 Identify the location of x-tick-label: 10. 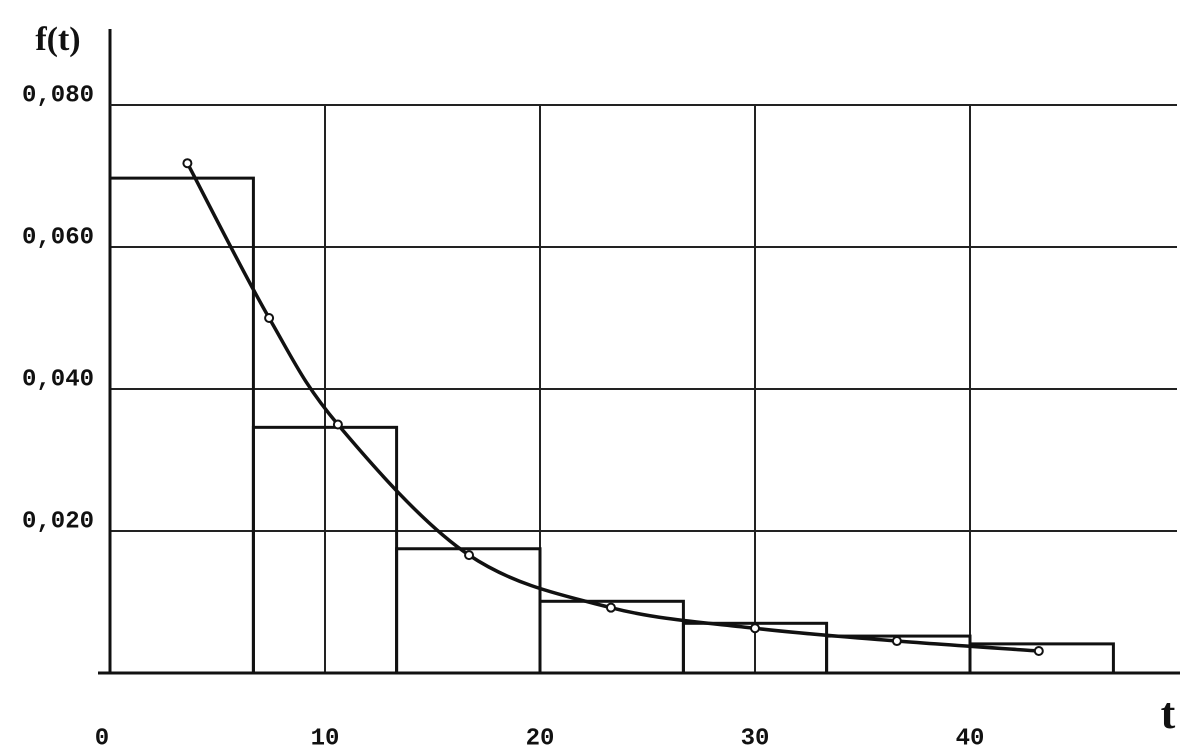
(325, 738).